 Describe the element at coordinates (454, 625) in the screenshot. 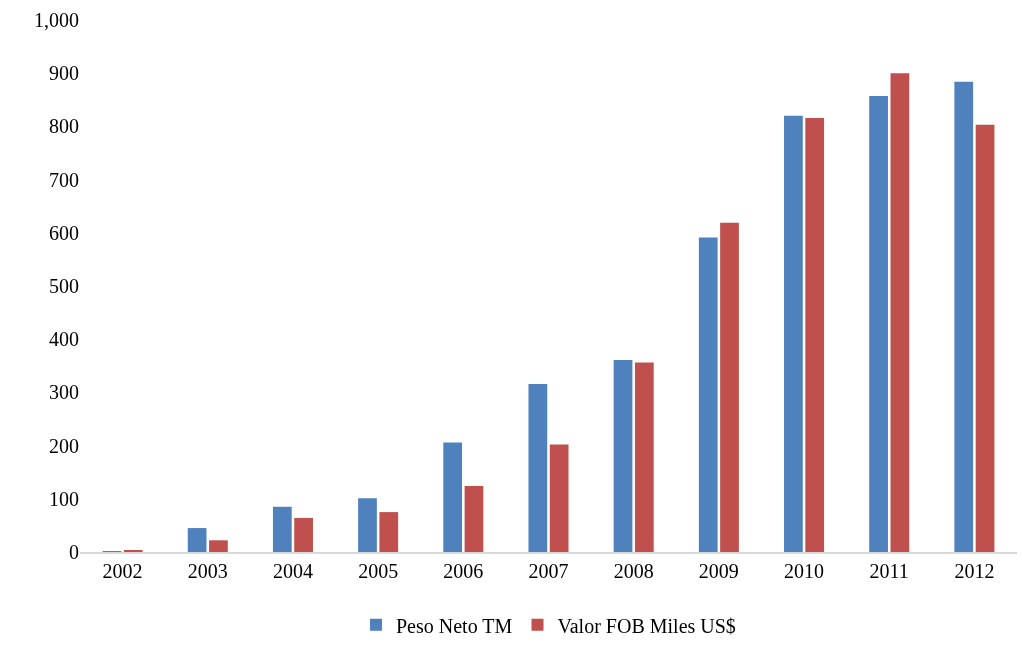

I see `legend-label: Peso Neto TM` at that location.